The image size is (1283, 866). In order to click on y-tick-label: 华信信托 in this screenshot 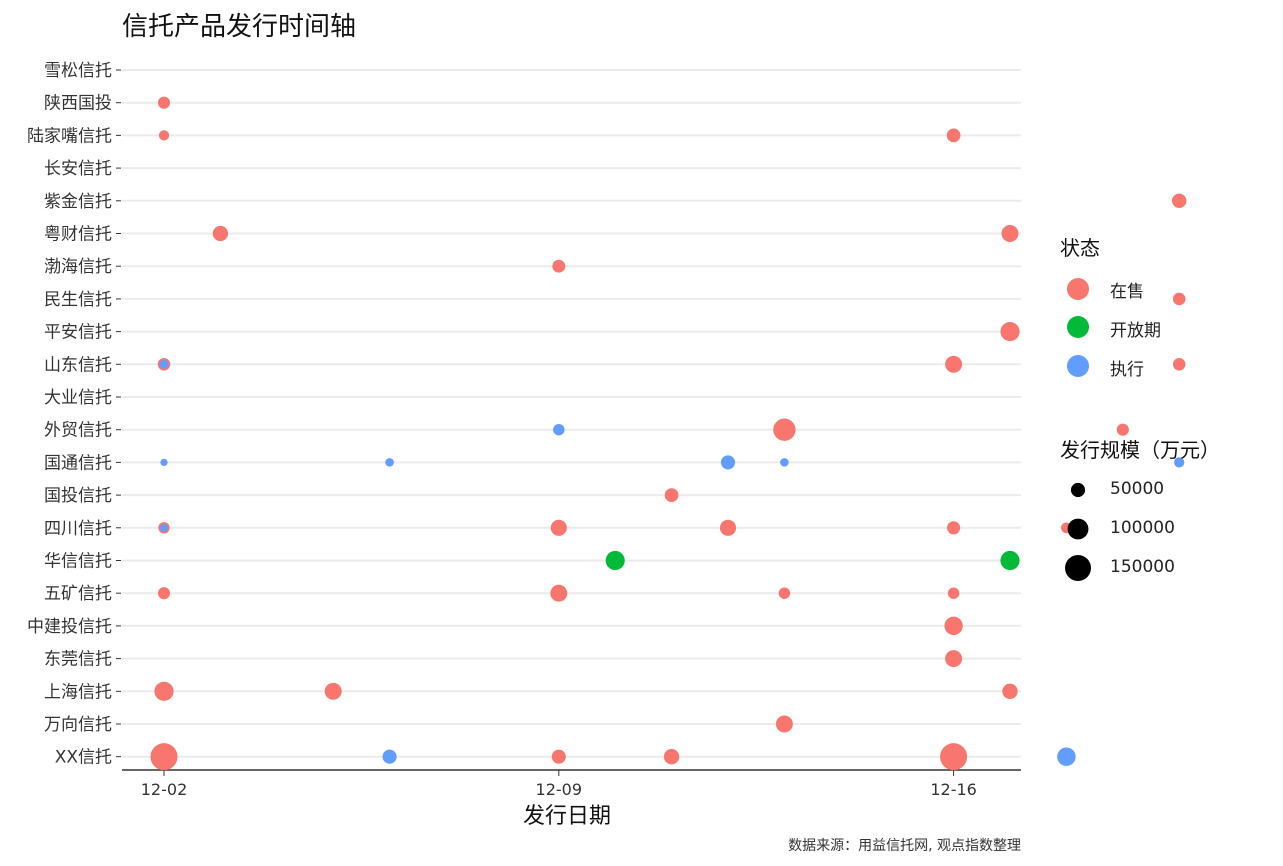, I will do `click(78, 562)`.